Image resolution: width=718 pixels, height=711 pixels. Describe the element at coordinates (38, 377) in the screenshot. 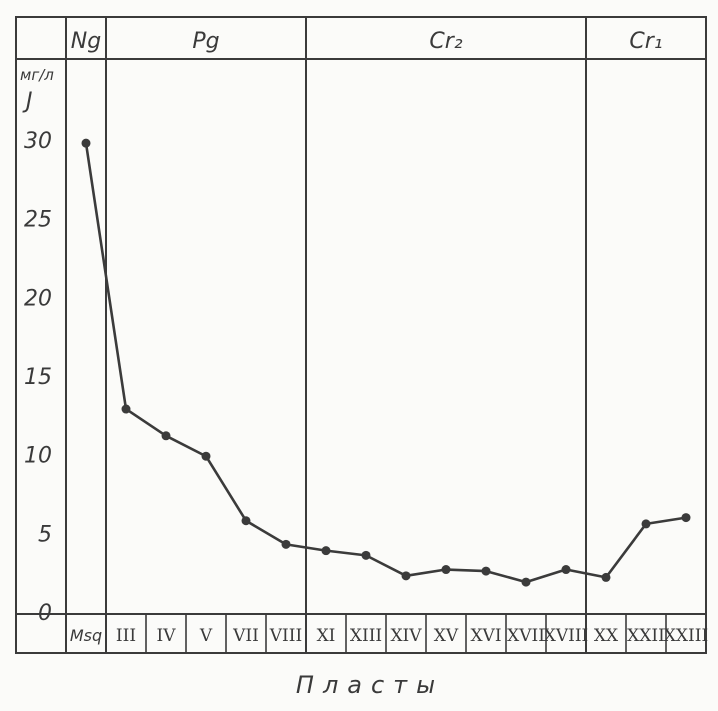

I see `y-tick-label: 15` at that location.